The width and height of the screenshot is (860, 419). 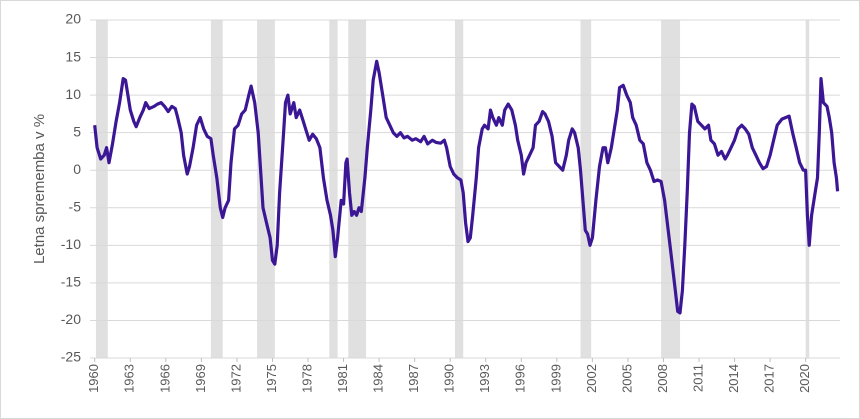 I want to click on x-tick-label: 2002, so click(x=591, y=378).